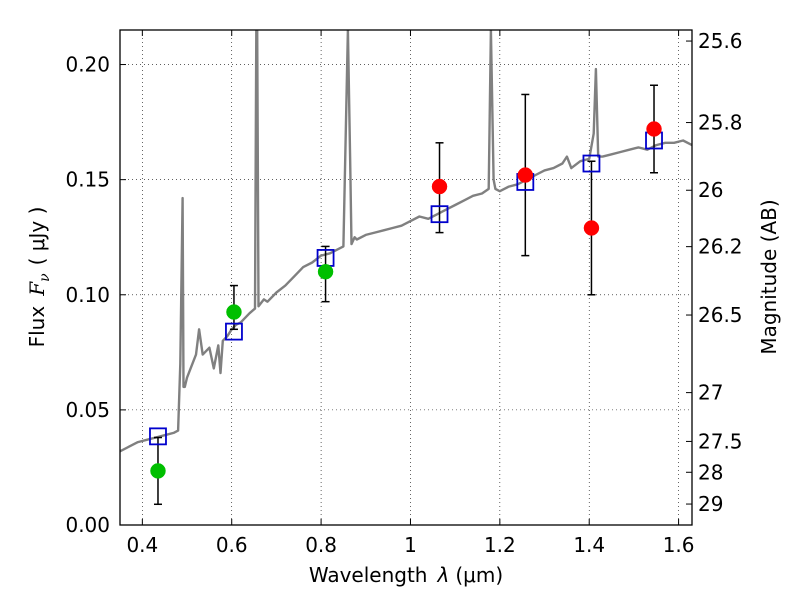  Describe the element at coordinates (142, 545) in the screenshot. I see `x-tick-label: 0.4` at that location.